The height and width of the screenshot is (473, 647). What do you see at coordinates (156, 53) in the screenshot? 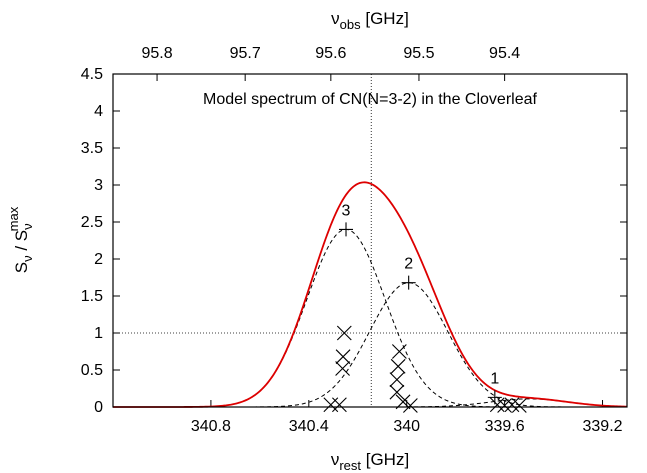
I see `x2-tick-label: 95.8` at bounding box center [156, 53].